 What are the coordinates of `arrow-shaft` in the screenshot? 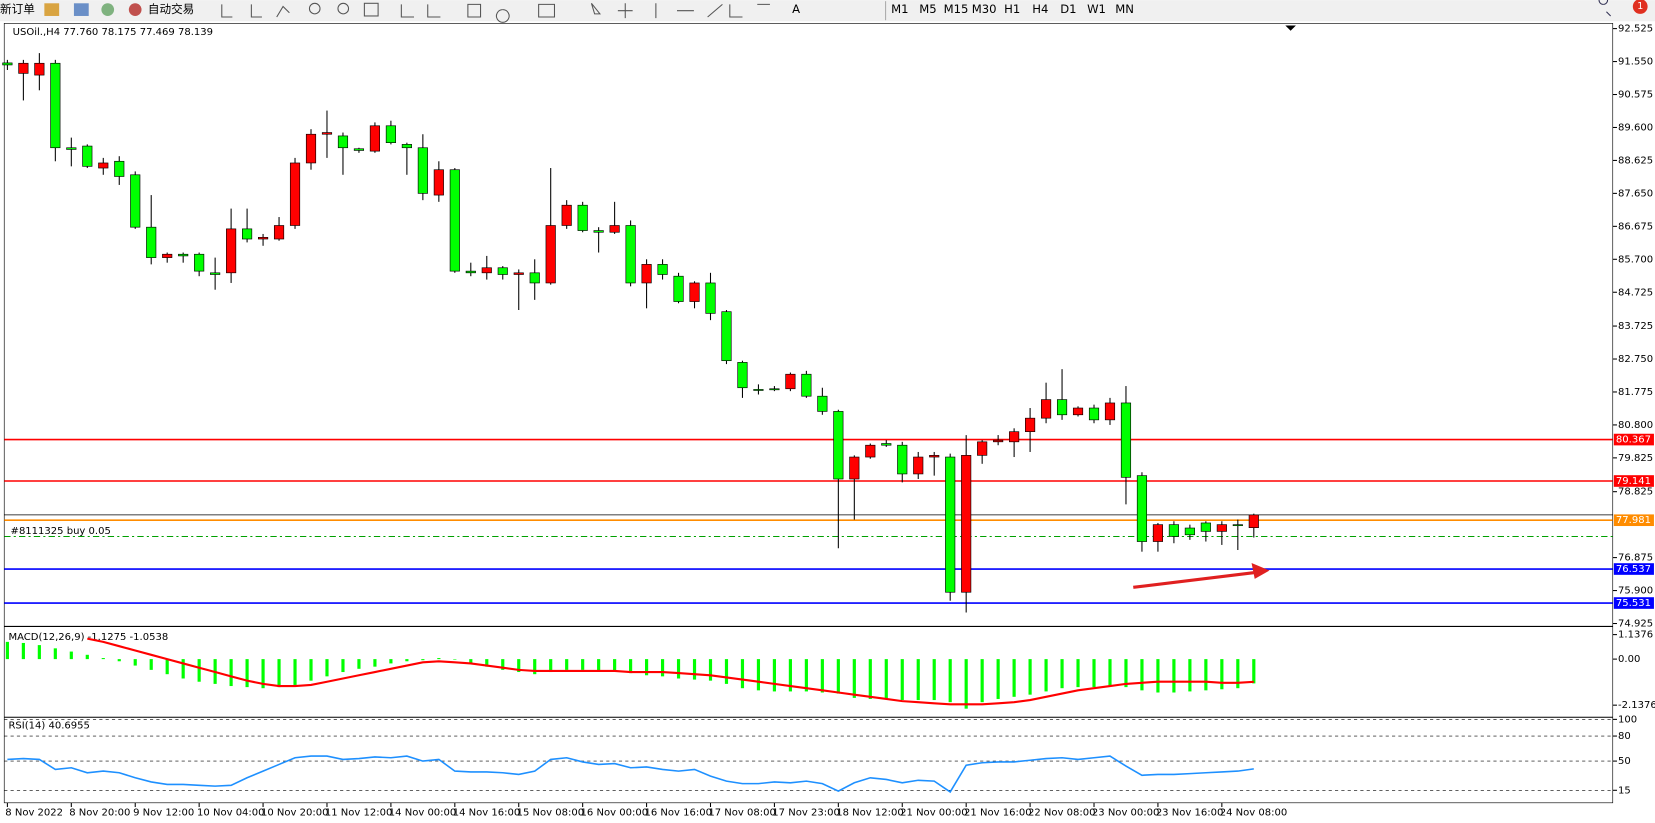 It's located at (1194, 579).